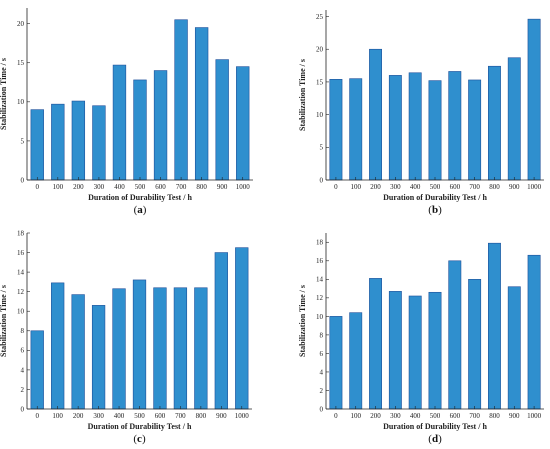 This screenshot has height=449, width=550. Describe the element at coordinates (23, 351) in the screenshot. I see `y-tick-label-c: 6` at that location.